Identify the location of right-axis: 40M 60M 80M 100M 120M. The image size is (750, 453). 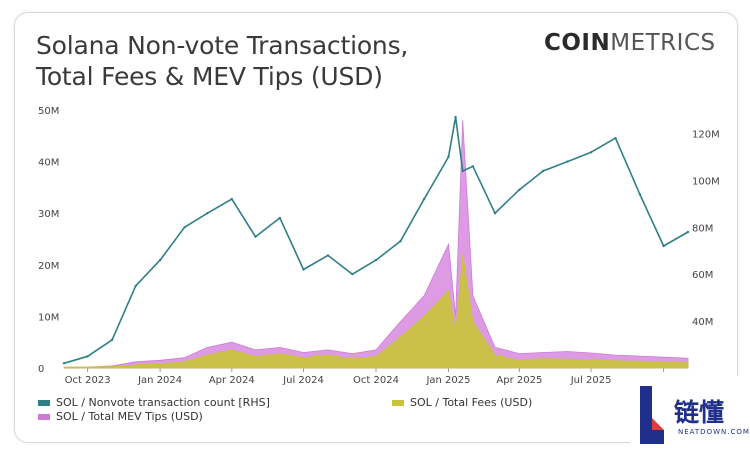
(706, 228).